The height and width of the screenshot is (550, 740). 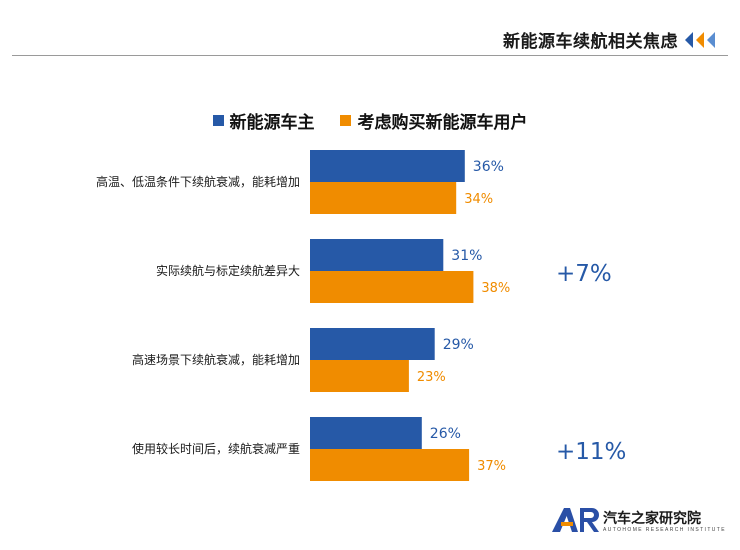 I want to click on data-label-prospective-3: 37%, so click(x=491, y=466).